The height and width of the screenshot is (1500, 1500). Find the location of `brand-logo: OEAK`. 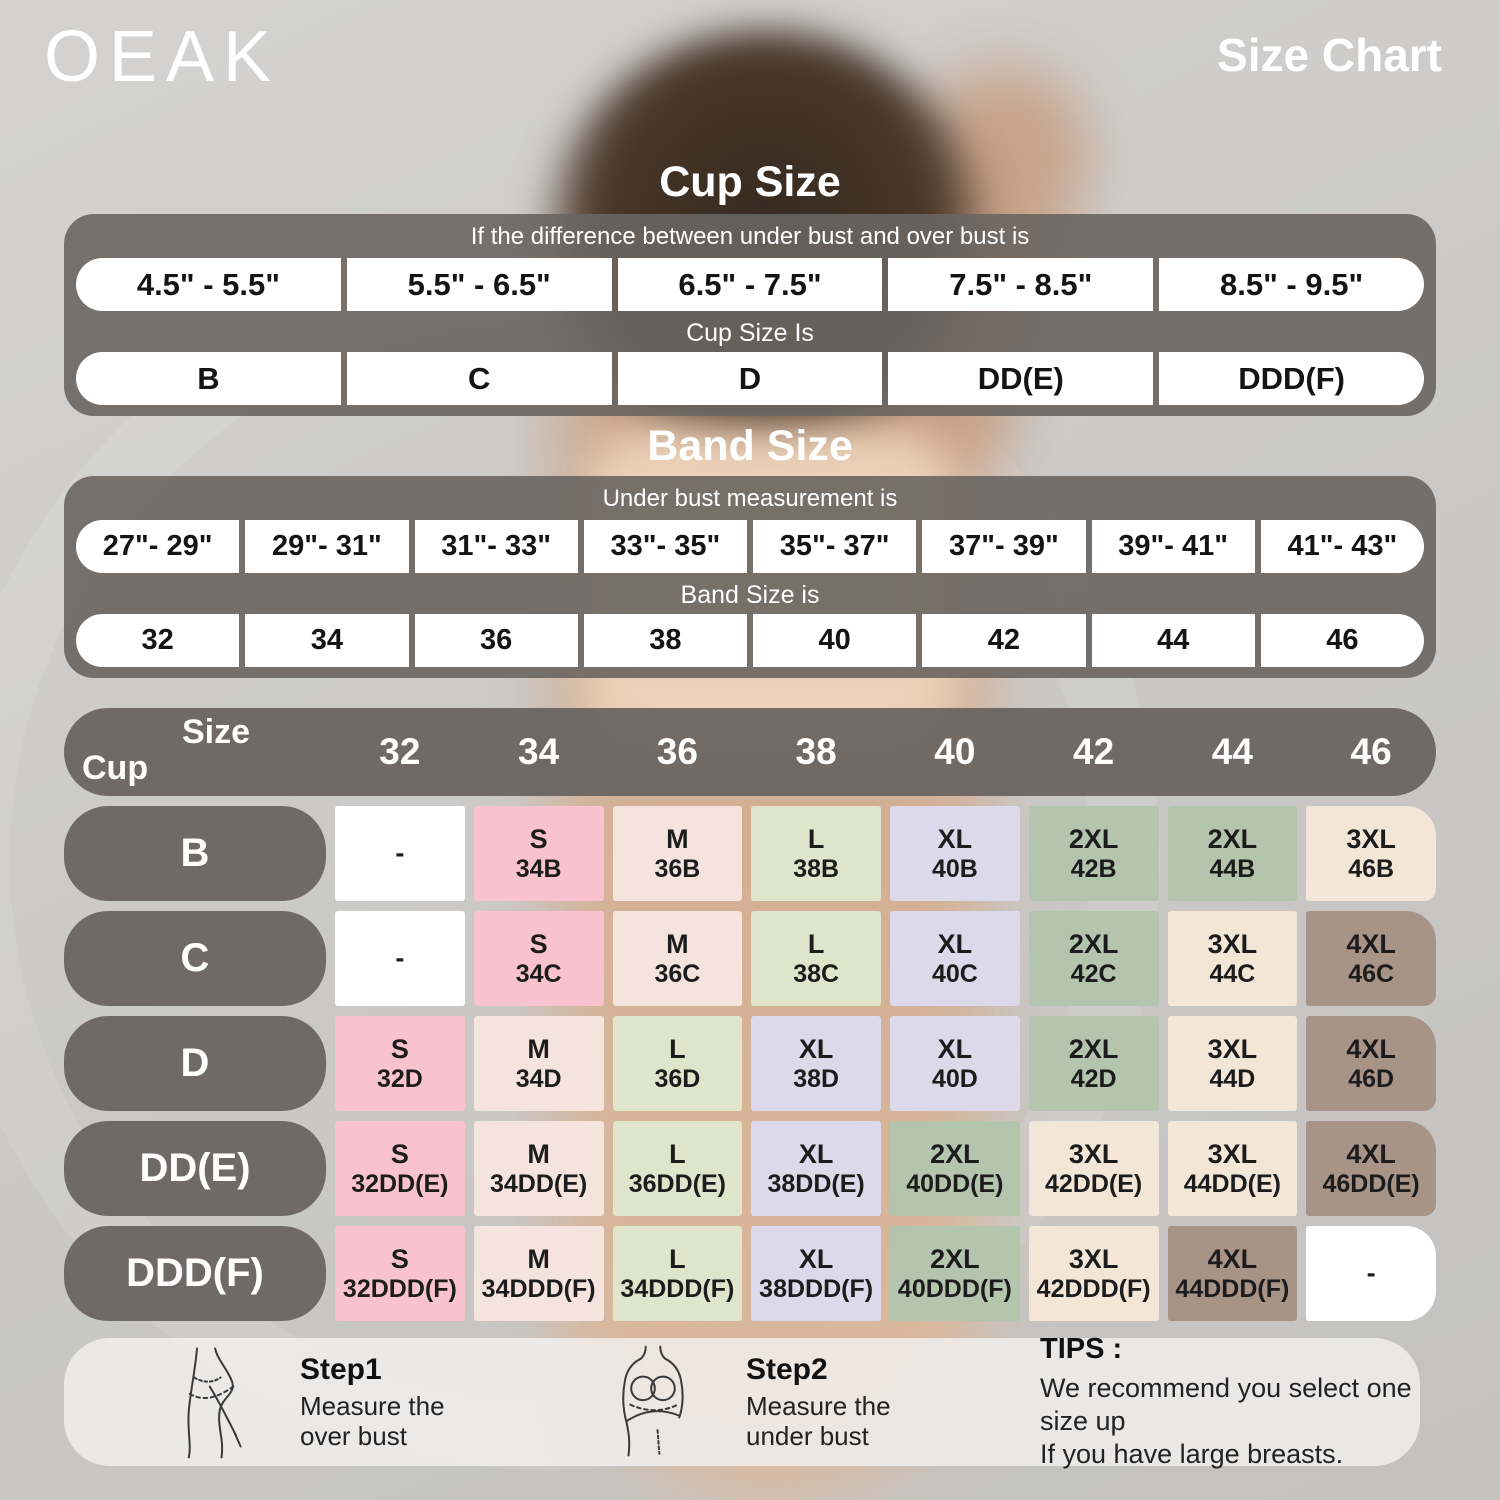

brand-logo: OEAK is located at coordinates (162, 57).